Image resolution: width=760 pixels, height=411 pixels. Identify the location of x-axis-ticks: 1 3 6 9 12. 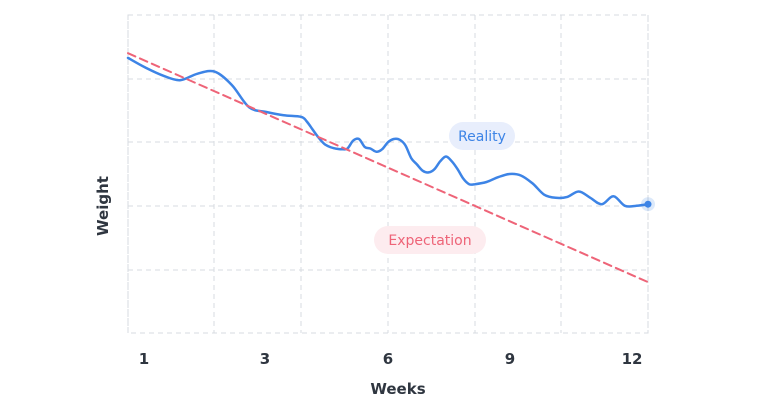
(391, 359).